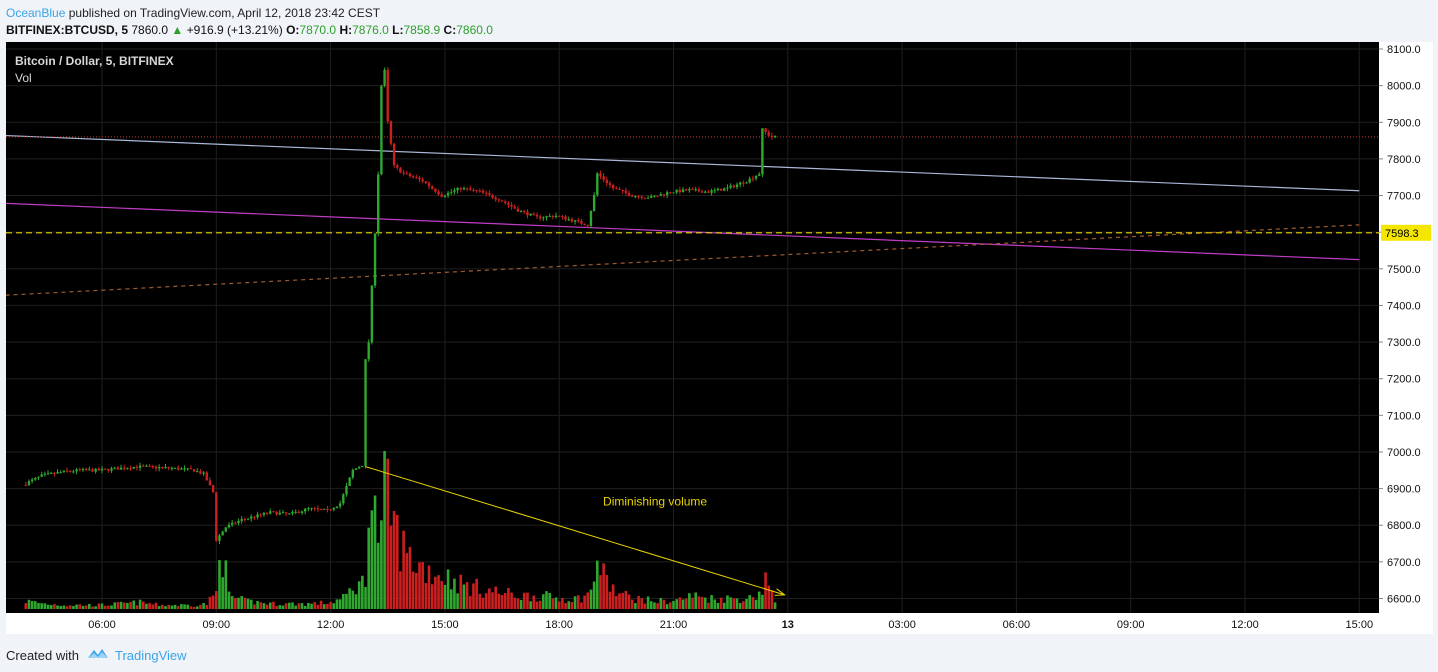 The width and height of the screenshot is (1438, 672). I want to click on price-tick-label: 7000.0, so click(1404, 453).